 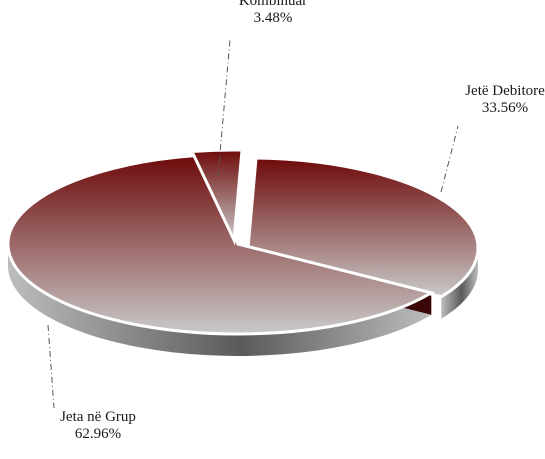 What do you see at coordinates (273, 4) in the screenshot?
I see `slice-name-label: Kombinuar` at bounding box center [273, 4].